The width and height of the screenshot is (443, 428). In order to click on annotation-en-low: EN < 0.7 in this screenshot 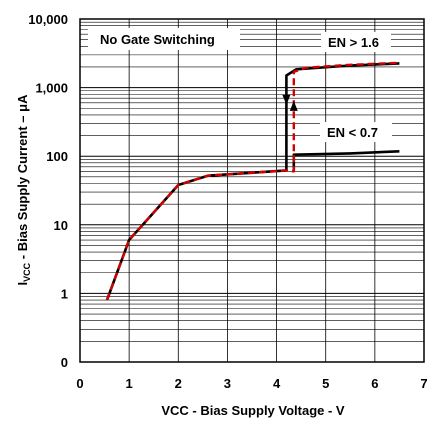, I will do `click(356, 132)`.